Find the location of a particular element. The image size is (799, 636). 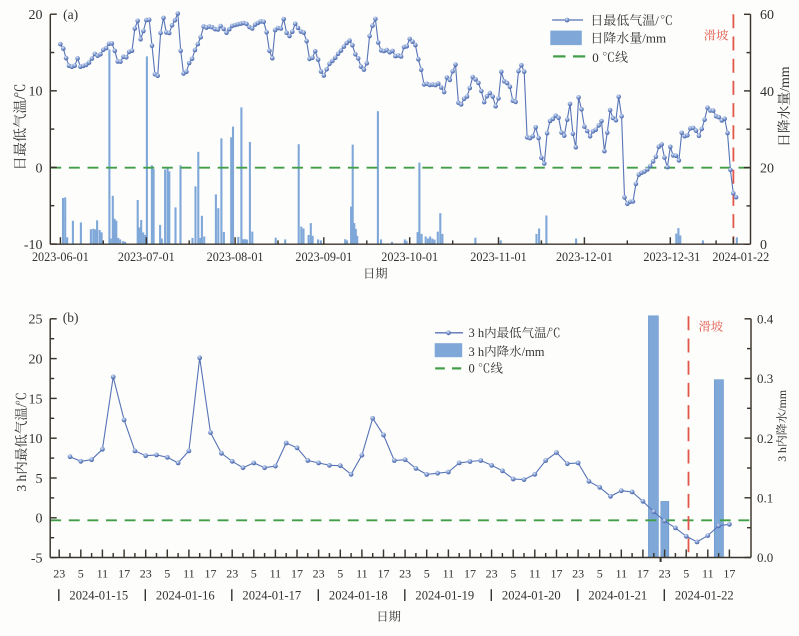

svg-text: (a) is located at coordinates (70, 14).